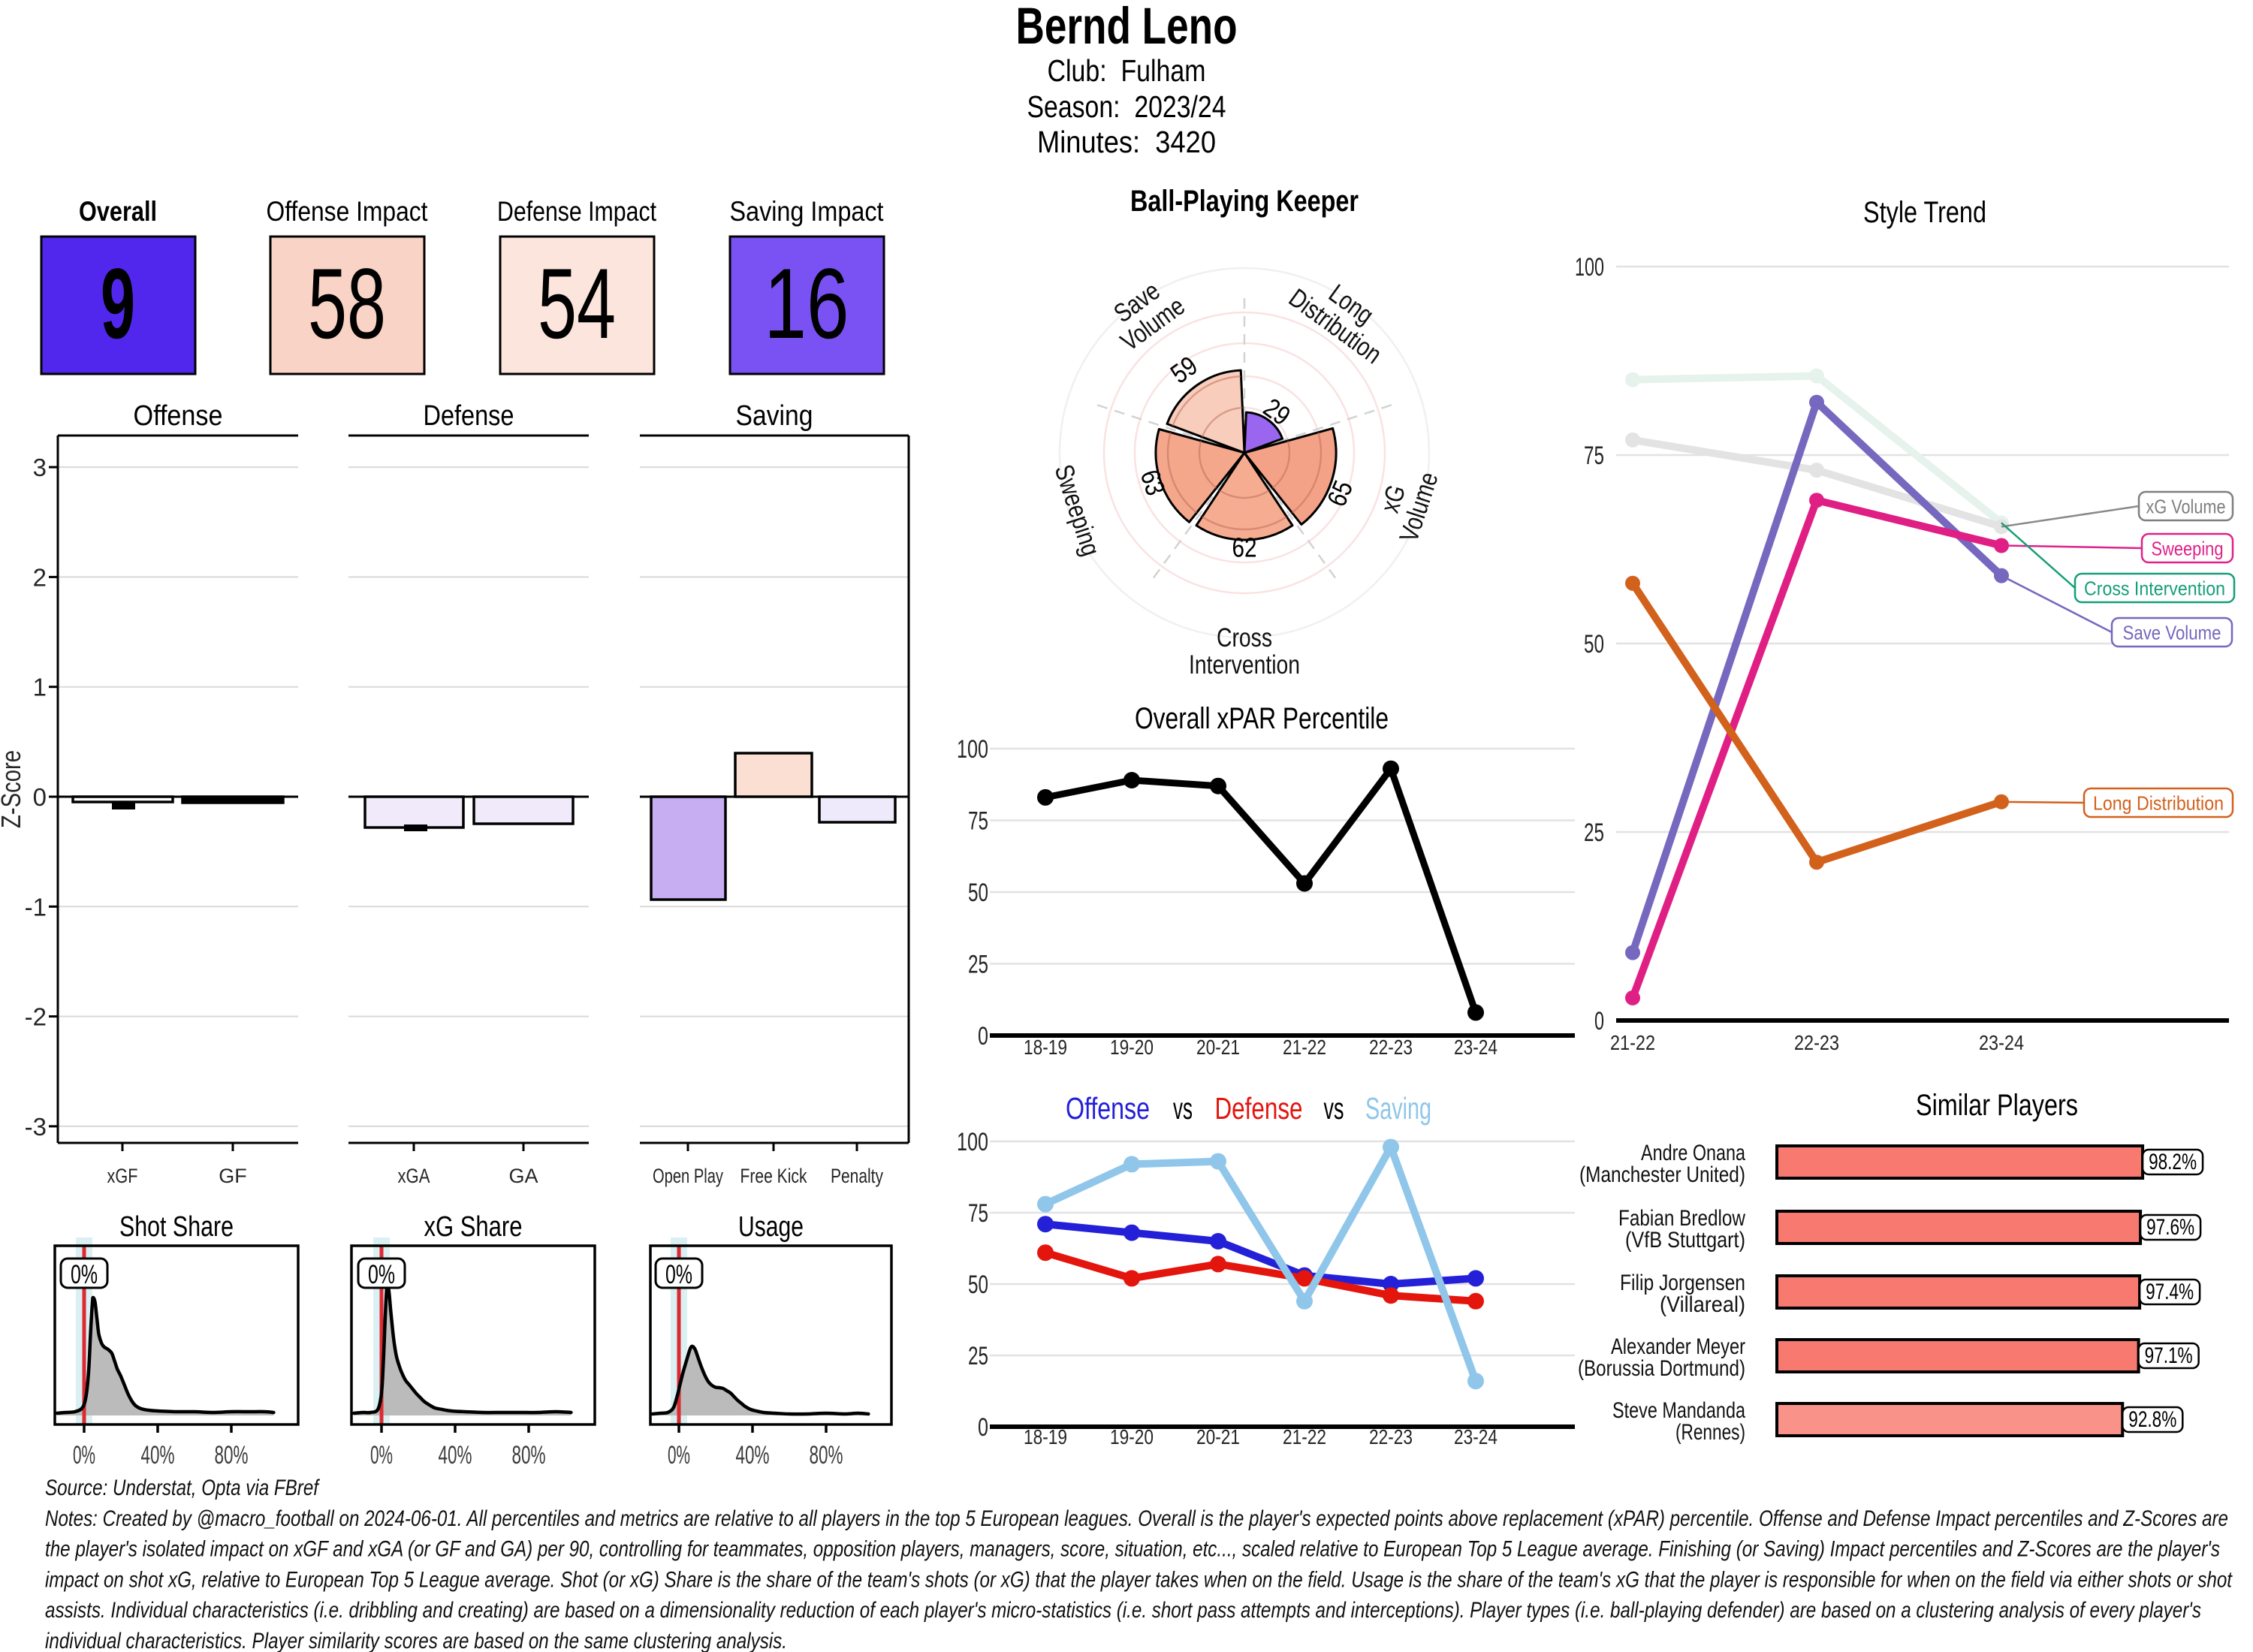 This screenshot has width=2253, height=1652. What do you see at coordinates (123, 1176) in the screenshot?
I see `svg-text: xGF` at bounding box center [123, 1176].